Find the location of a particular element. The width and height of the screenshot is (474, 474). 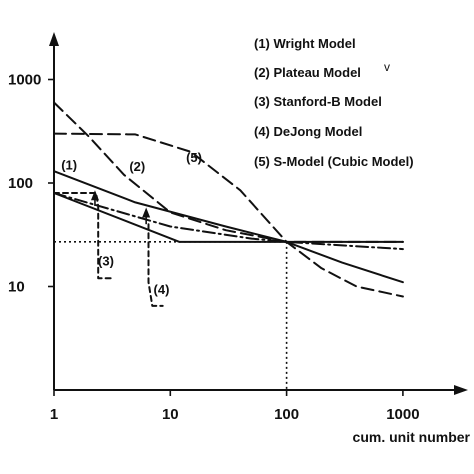

curve-label: (5) is located at coordinates (194, 157).